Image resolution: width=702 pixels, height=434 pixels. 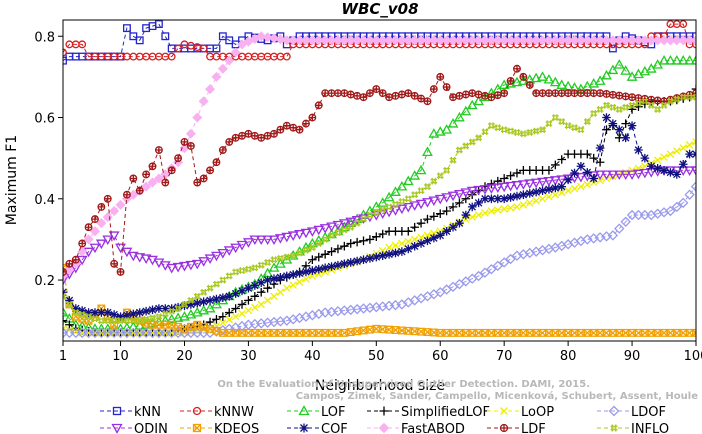 What do you see at coordinates (248, 356) in the screenshot?
I see `x-tick-label: 30` at bounding box center [248, 356].